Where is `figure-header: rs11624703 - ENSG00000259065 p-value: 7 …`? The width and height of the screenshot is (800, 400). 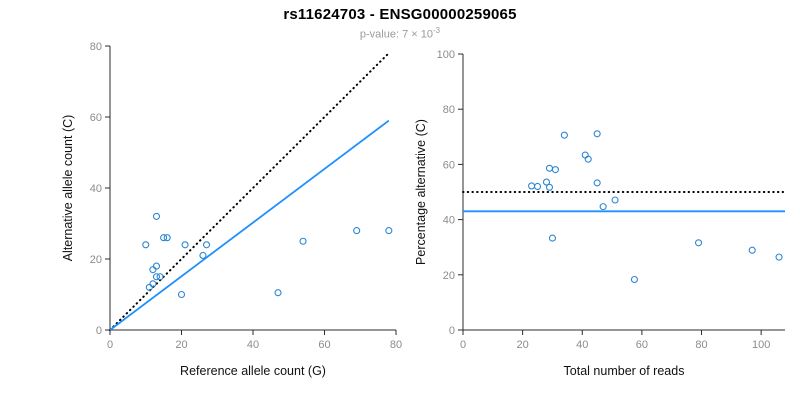 figure-header: rs11624703 - ENSG00000259065 p-value: 7 … is located at coordinates (400, 23).